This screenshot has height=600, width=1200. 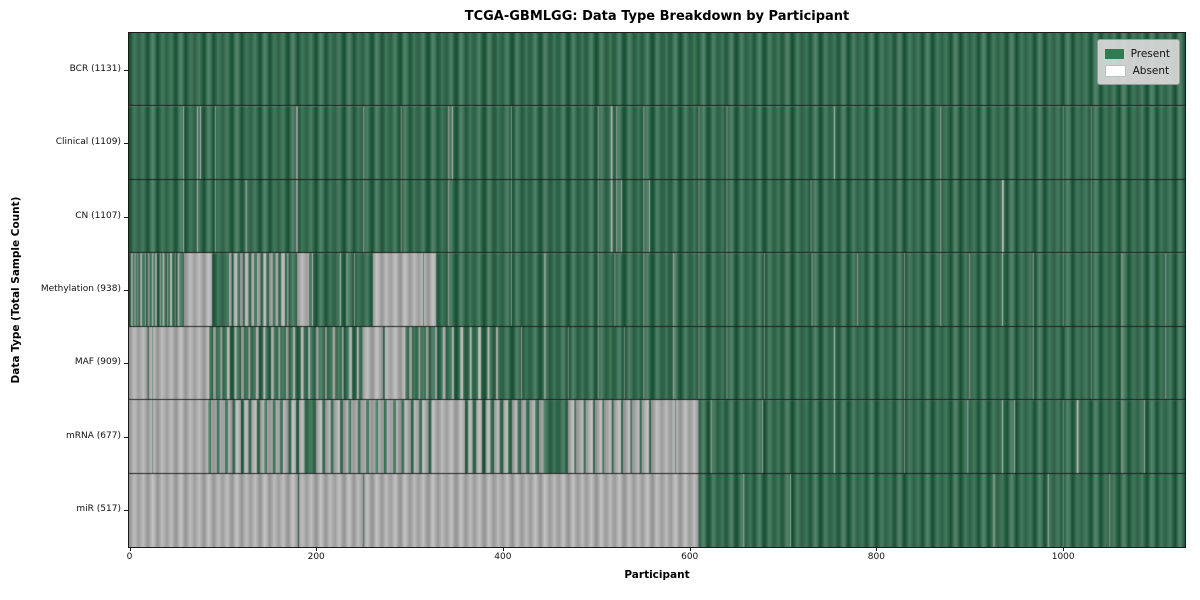 I want to click on legend-item-present: Present, so click(x=1137, y=53).